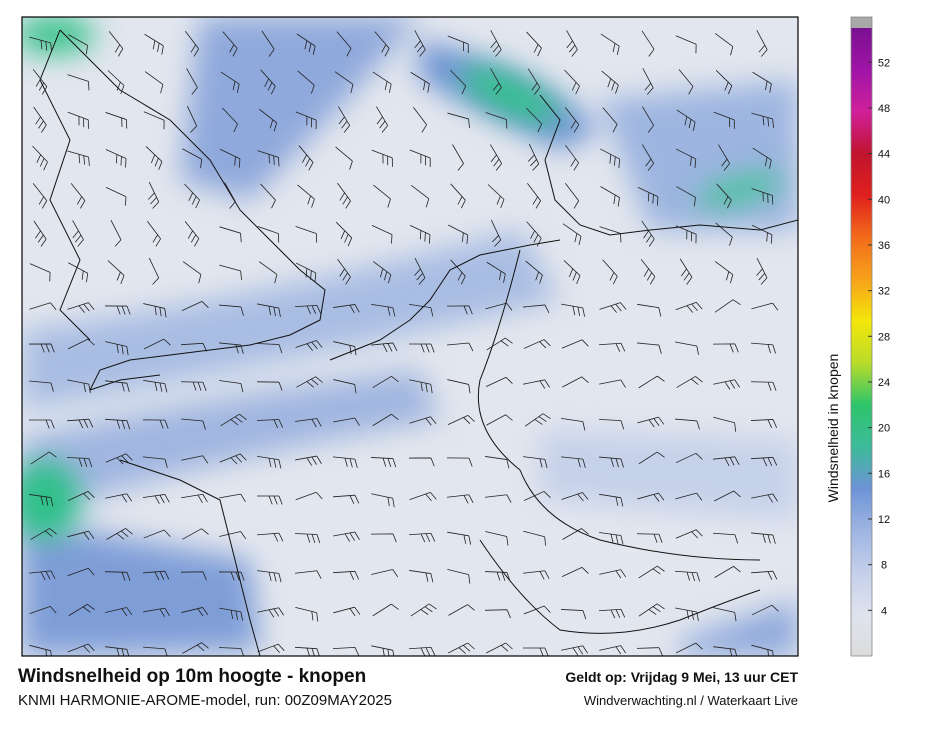 This screenshot has width=925, height=730. What do you see at coordinates (884, 383) in the screenshot?
I see `colorbar-tick-label: 24` at bounding box center [884, 383].